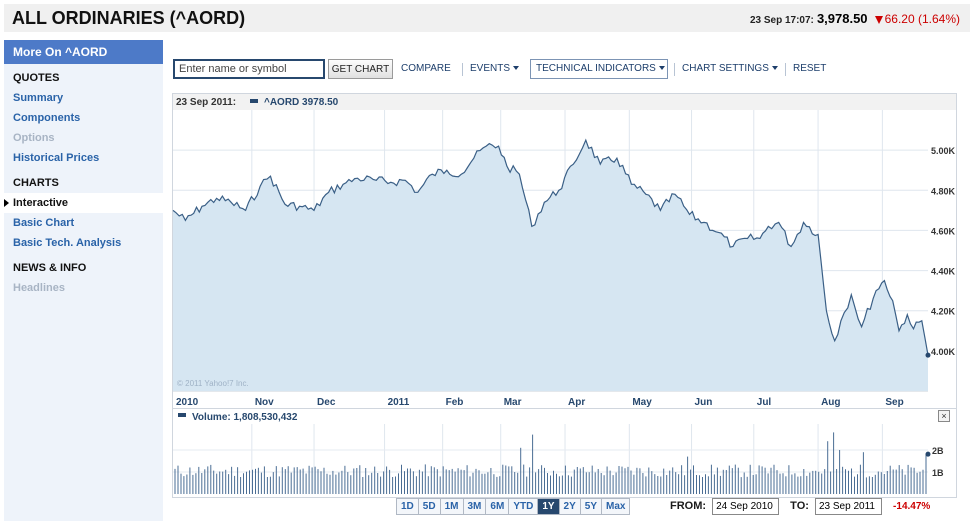 Image resolution: width=976 pixels, height=521 pixels. I want to click on volume-y-tick-label: 1B, so click(938, 473).